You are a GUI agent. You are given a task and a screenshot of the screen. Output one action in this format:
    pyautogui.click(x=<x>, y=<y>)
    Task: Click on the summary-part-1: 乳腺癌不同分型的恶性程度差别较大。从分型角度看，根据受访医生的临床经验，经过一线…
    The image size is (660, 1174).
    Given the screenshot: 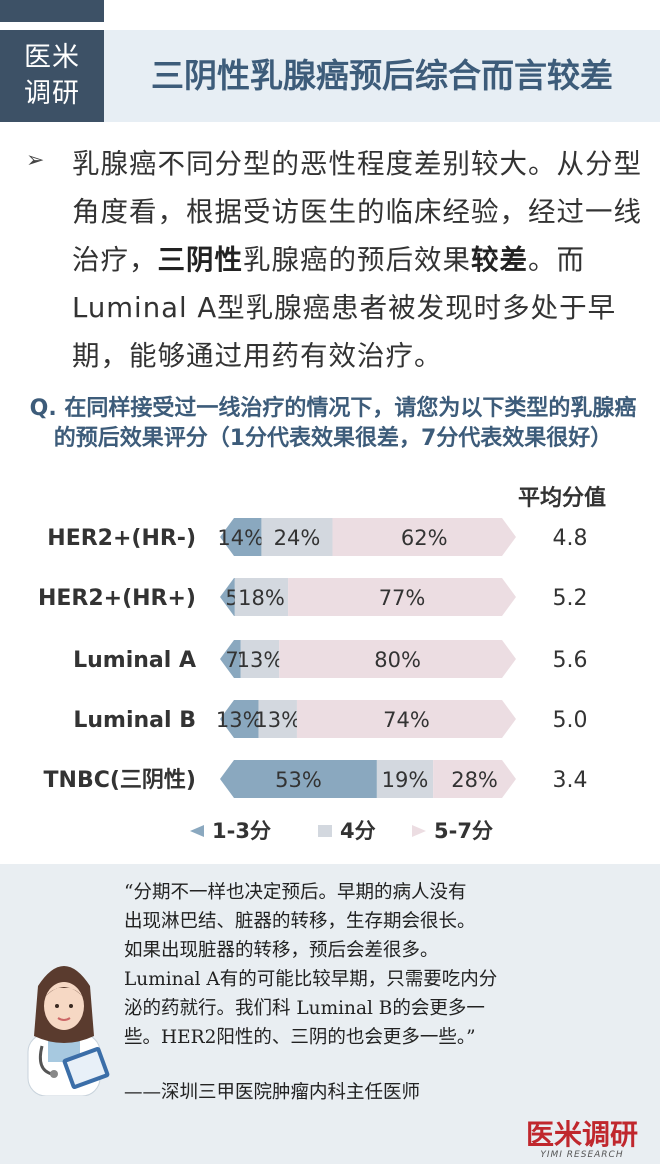 What is the action you would take?
    pyautogui.click(x=357, y=212)
    